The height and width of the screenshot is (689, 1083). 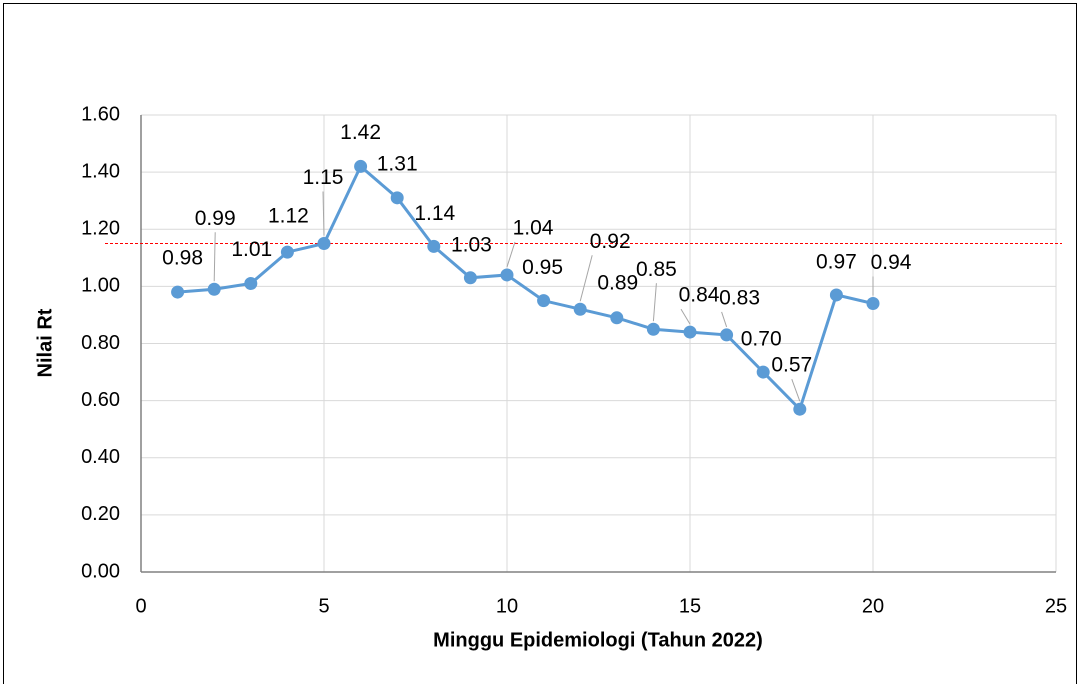 What do you see at coordinates (100, 114) in the screenshot?
I see `y-tick-label: 1.60` at bounding box center [100, 114].